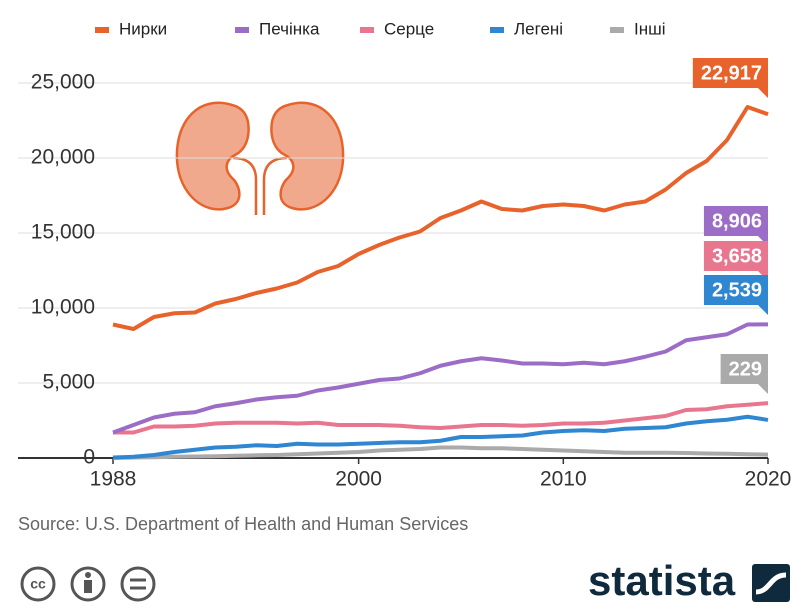 The image size is (810, 614). I want to click on kidney-icon, so click(260, 158).